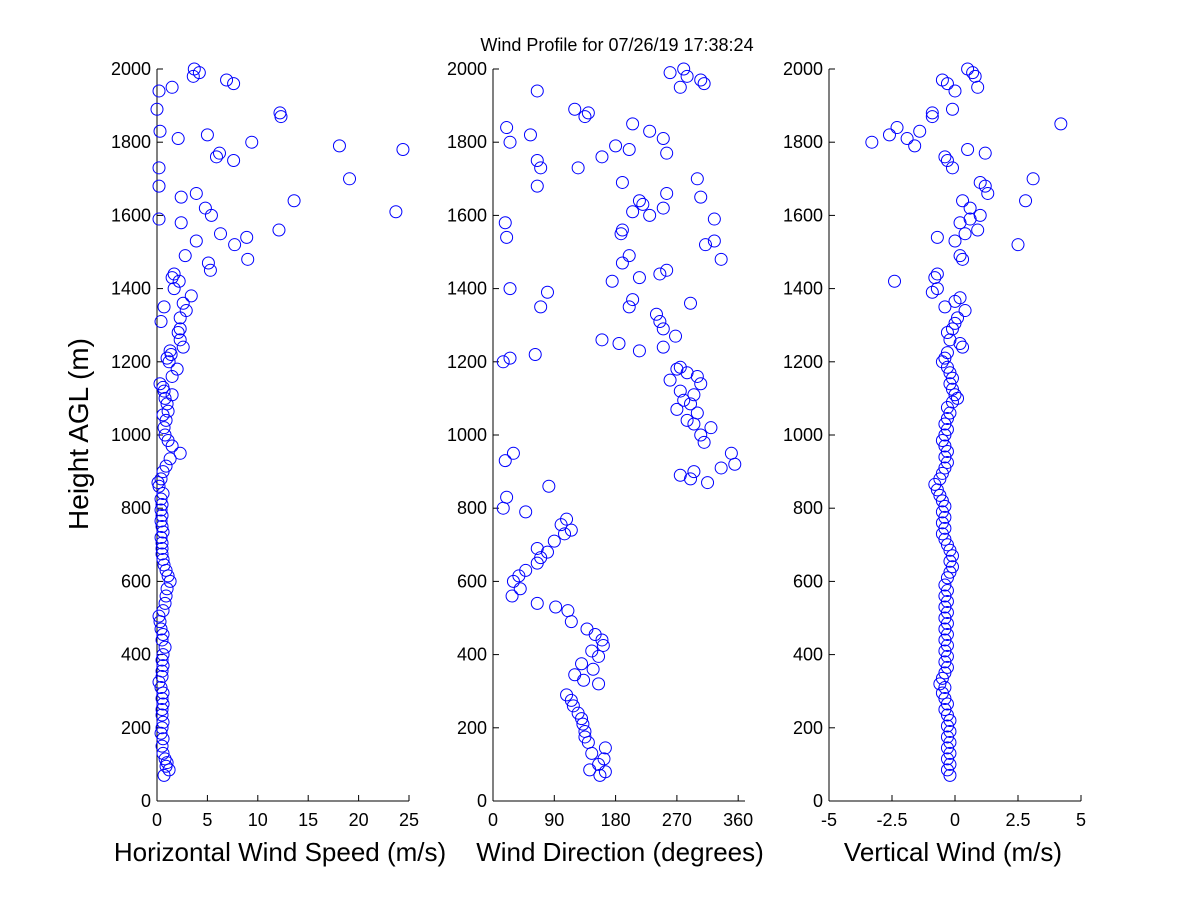 This screenshot has height=900, width=1200. I want to click on x-tick-label: 360, so click(738, 820).